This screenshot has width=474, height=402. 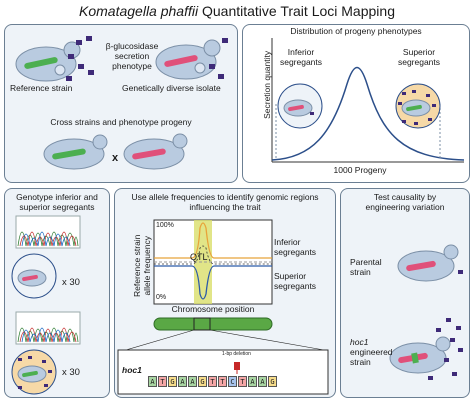 What do you see at coordinates (420, 355) in the screenshot?
I see `engineered-strain-cell` at bounding box center [420, 355].